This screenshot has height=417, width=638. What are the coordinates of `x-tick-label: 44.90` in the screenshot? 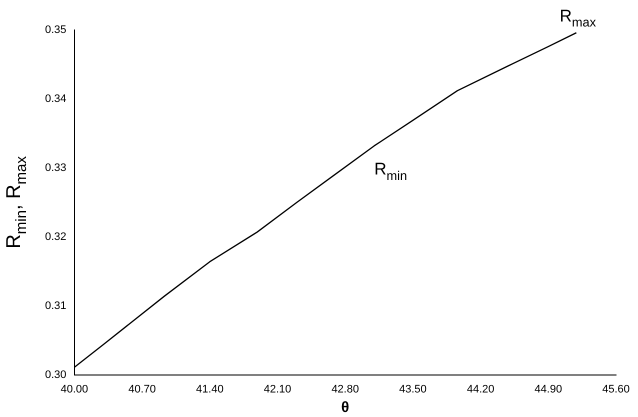 It's located at (548, 389).